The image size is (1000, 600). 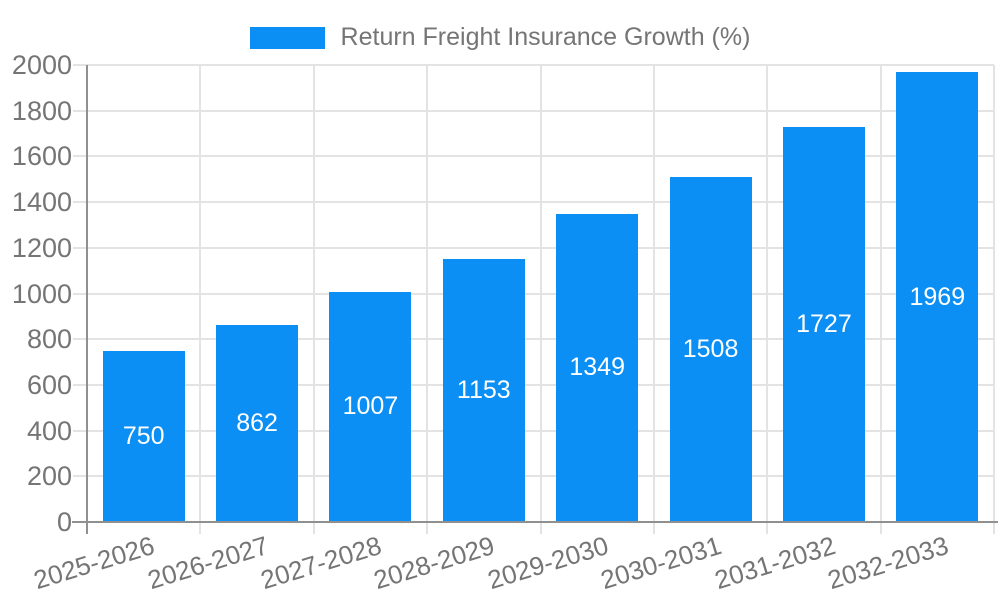 I want to click on y-tick-label: 1800, so click(x=41, y=110).